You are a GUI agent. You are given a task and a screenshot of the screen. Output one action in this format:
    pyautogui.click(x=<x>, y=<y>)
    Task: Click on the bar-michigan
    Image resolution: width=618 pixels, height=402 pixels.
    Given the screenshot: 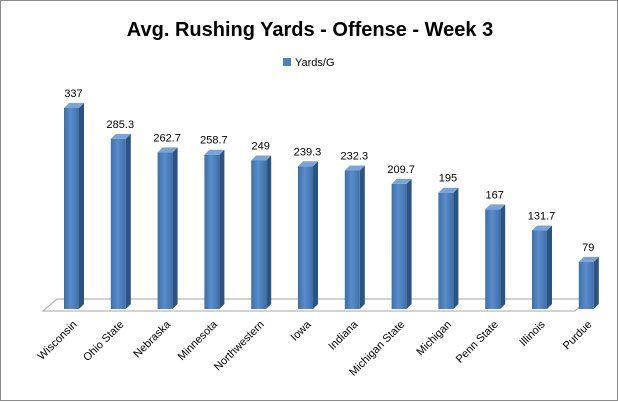 What is the action you would take?
    pyautogui.click(x=448, y=248)
    